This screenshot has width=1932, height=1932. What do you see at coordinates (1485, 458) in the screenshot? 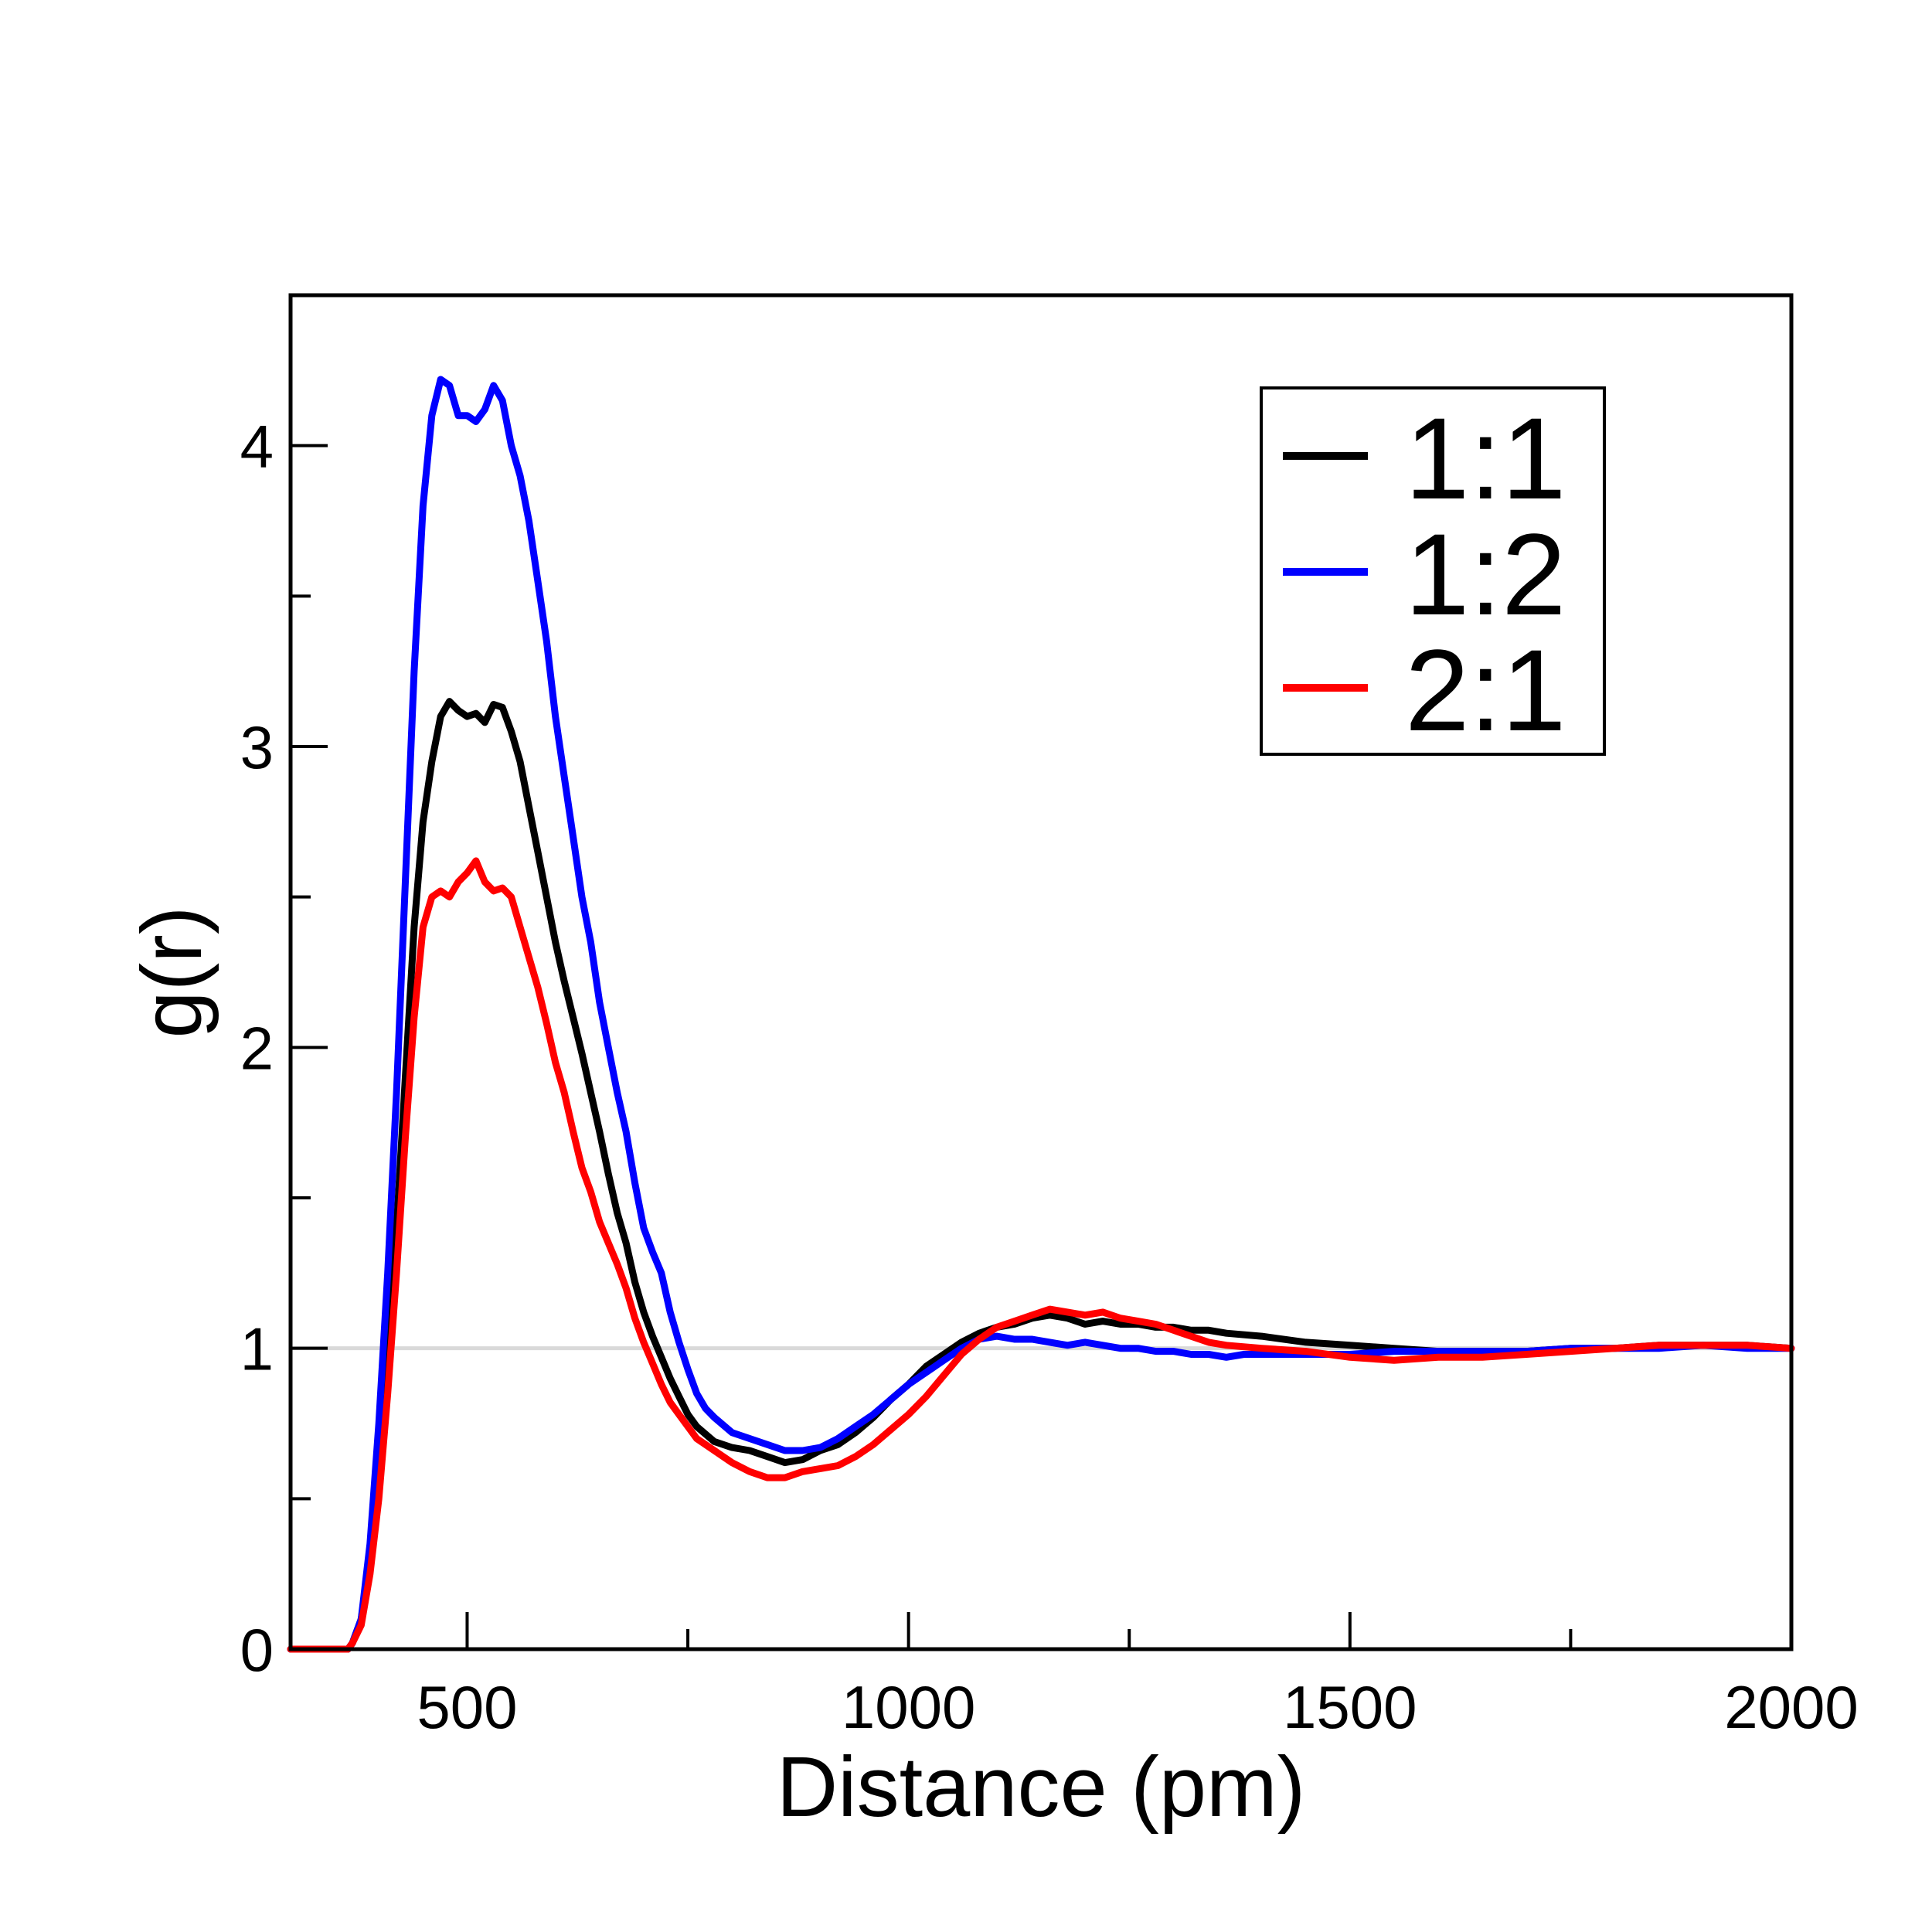
I see `legend-label-1-1: 1:1` at bounding box center [1485, 458].